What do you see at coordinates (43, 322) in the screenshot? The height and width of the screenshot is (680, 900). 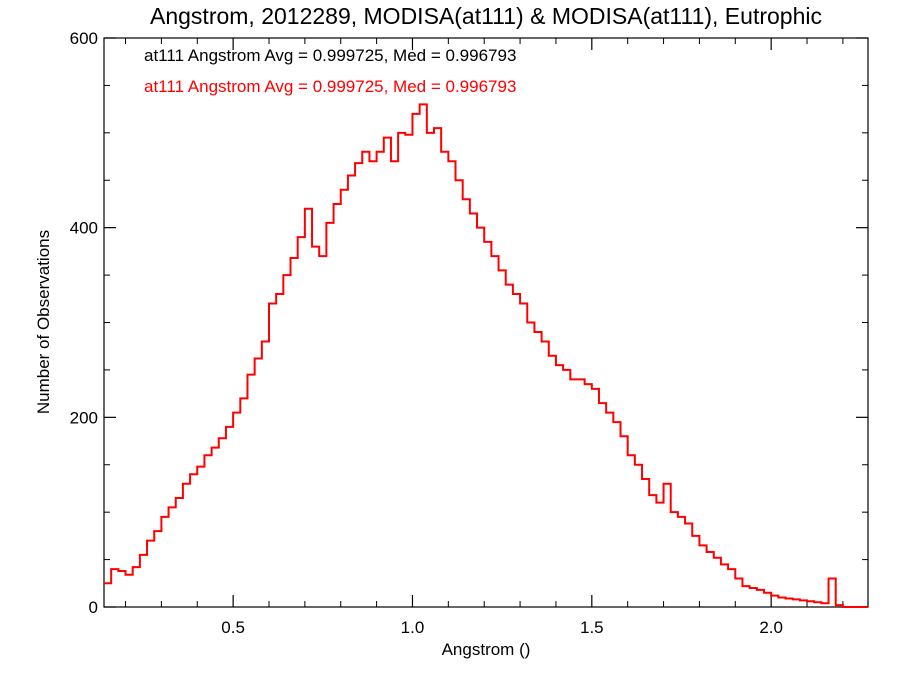 I see `y-axis-label: Number of Observations` at bounding box center [43, 322].